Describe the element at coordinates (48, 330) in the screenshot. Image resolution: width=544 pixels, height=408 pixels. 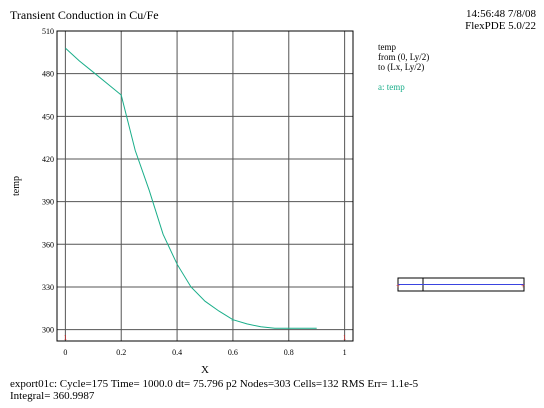
I see `y-tick-label: 300` at that location.